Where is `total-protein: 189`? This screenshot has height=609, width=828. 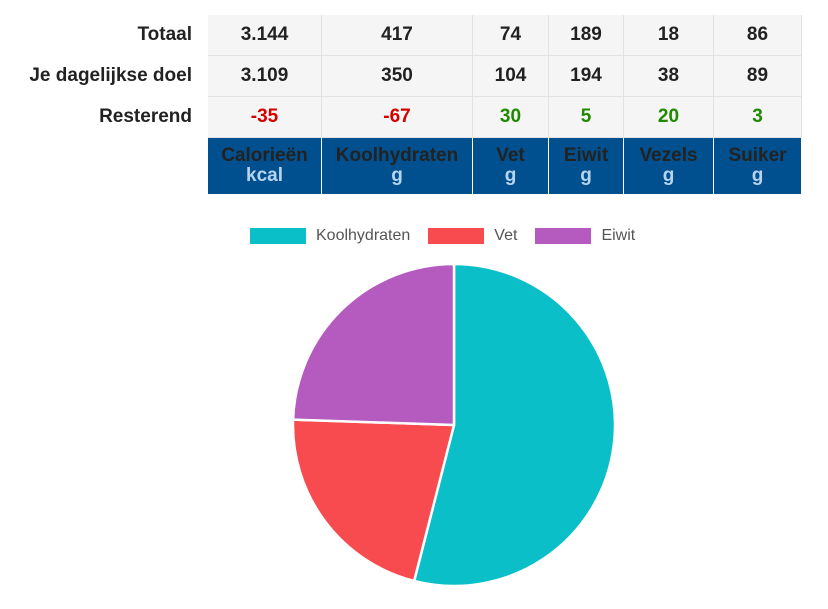
total-protein: 189 is located at coordinates (586, 35).